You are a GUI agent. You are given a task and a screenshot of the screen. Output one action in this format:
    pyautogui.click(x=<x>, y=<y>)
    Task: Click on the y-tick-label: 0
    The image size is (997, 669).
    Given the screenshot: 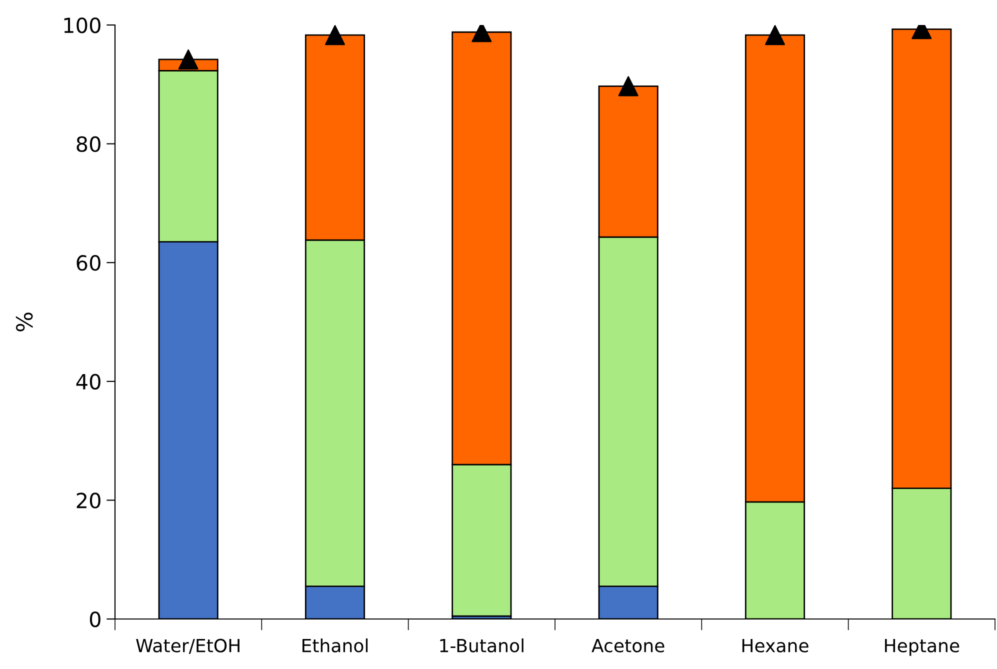 What is the action you would take?
    pyautogui.click(x=95, y=619)
    